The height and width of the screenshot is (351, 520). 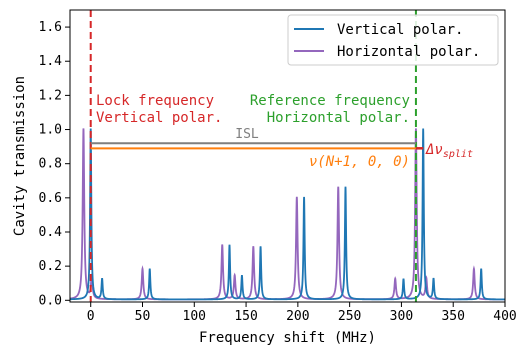 What do you see at coordinates (359, 162) in the screenshot?
I see `nu-mode-label: ν(N+1, 0, 0)` at bounding box center [359, 162].